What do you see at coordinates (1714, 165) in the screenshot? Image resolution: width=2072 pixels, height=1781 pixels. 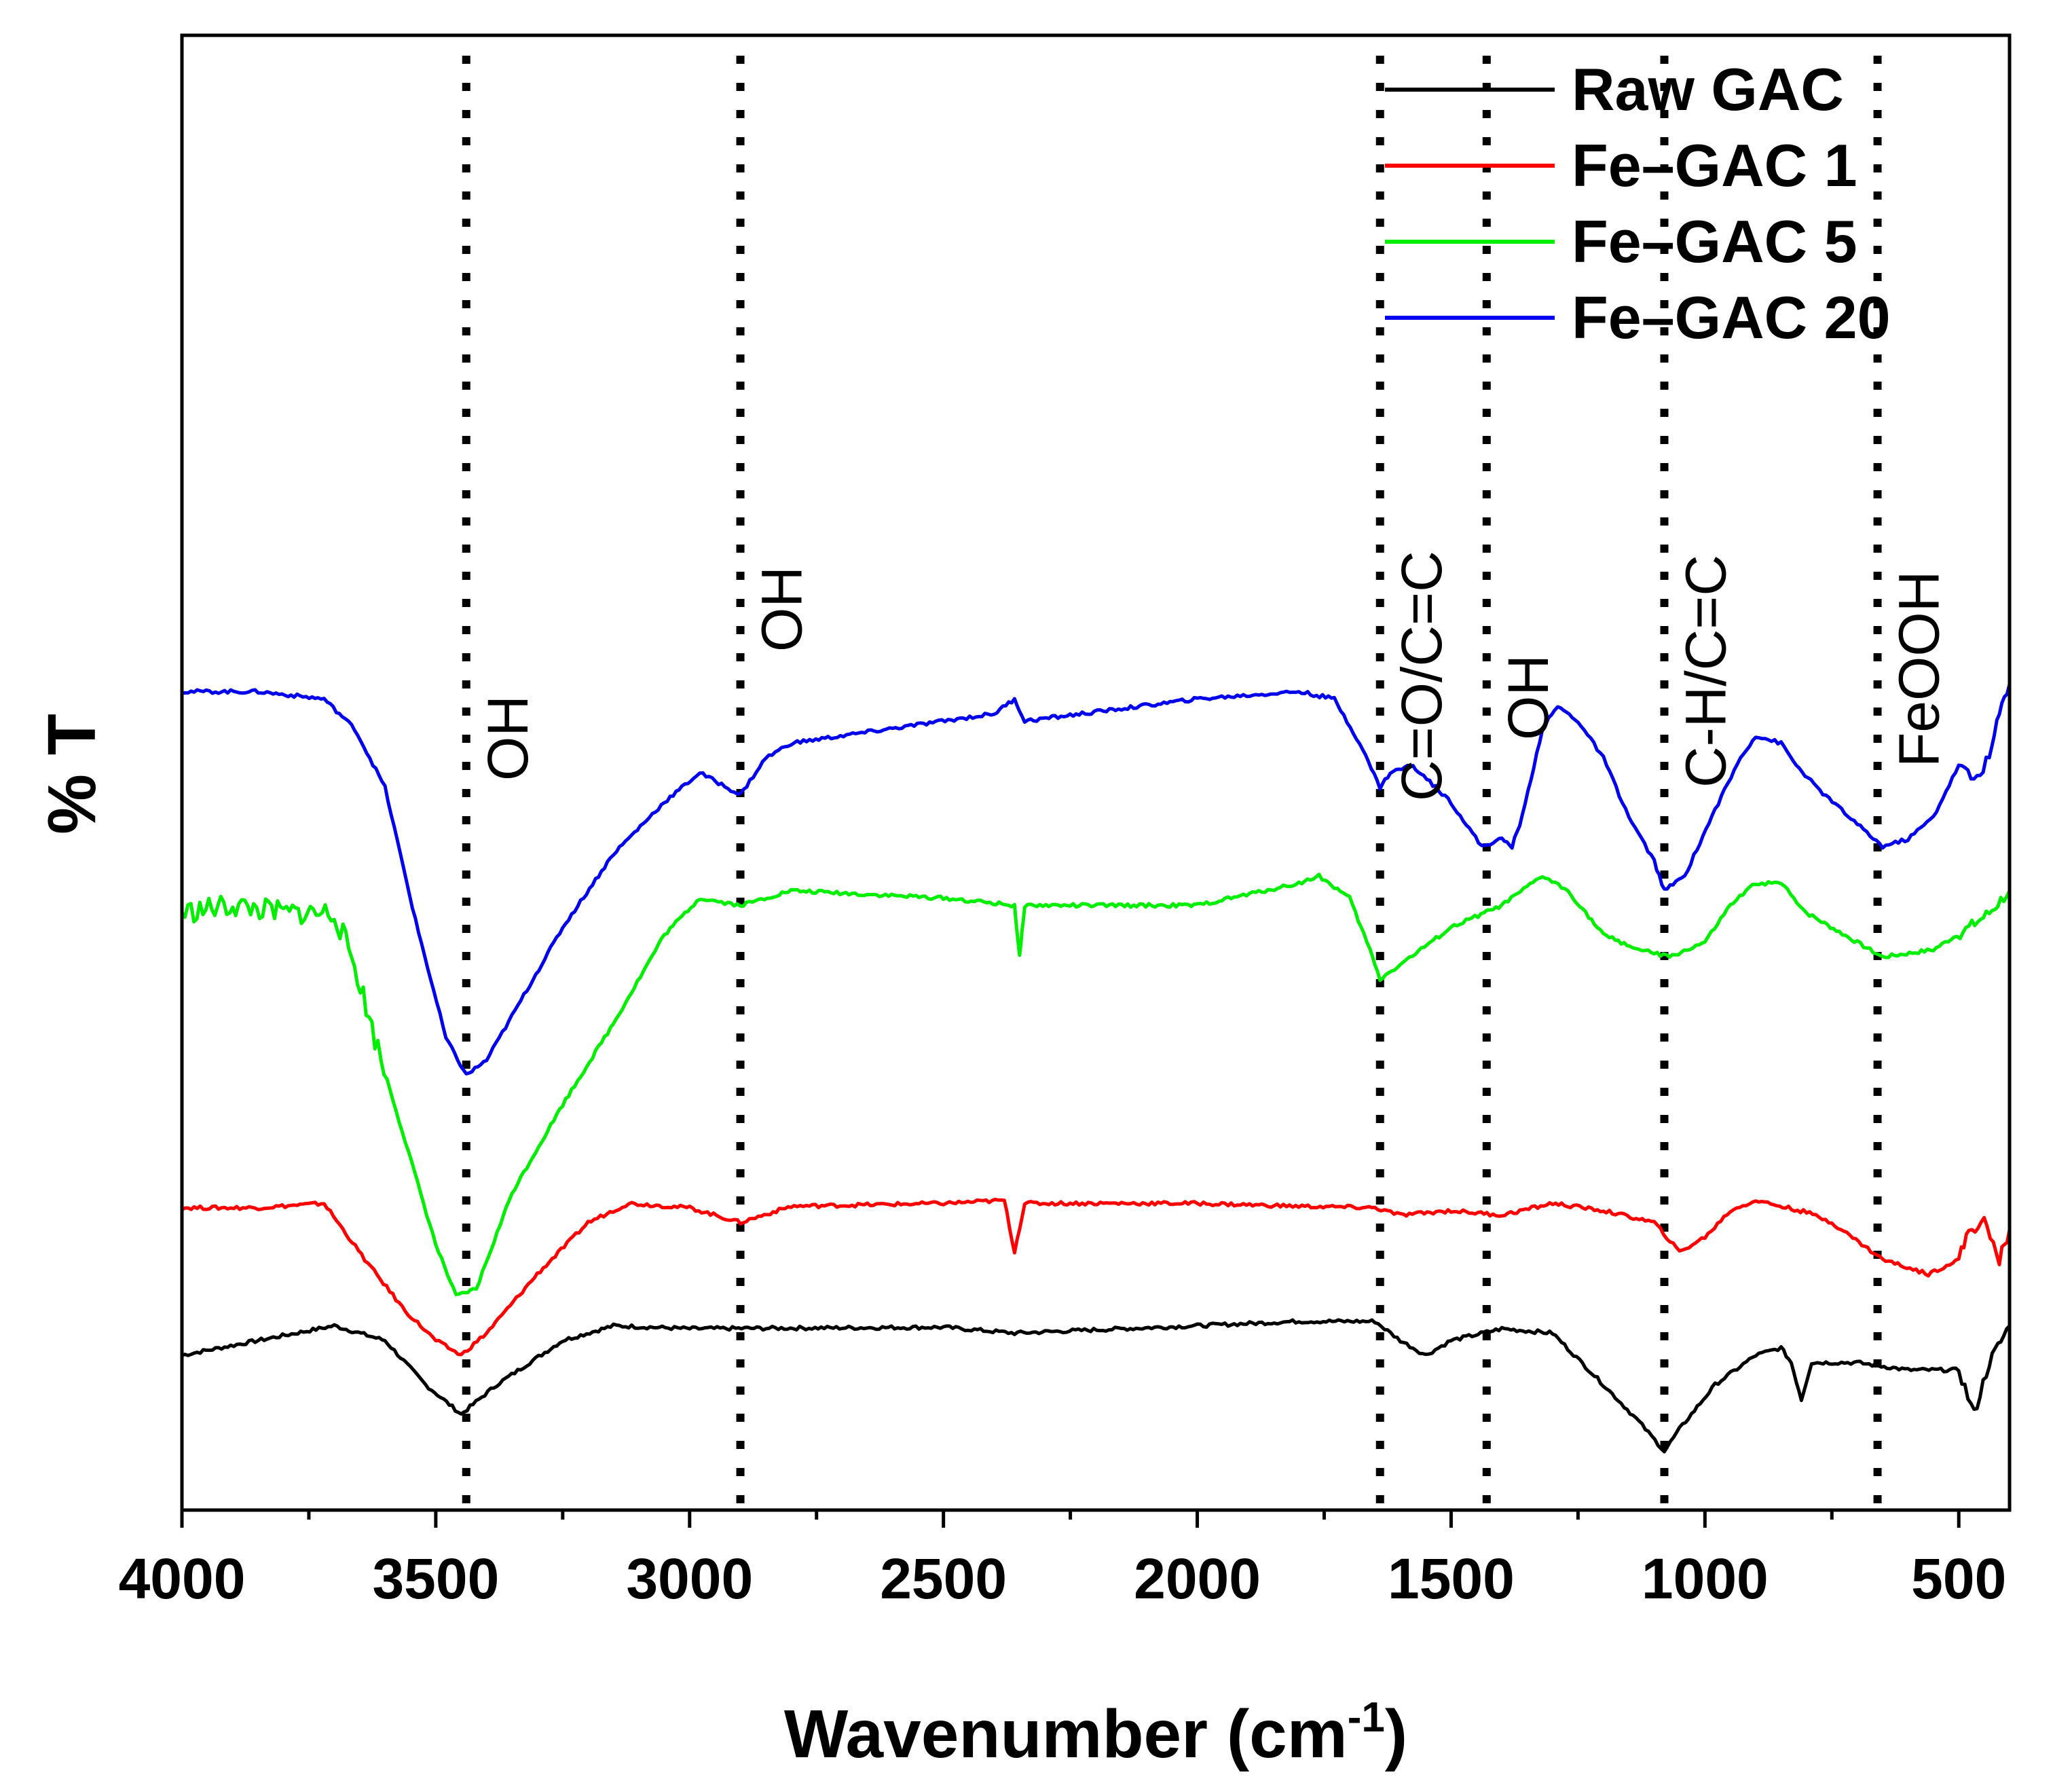 I see `legend-label: Fe–GAC 1` at bounding box center [1714, 165].